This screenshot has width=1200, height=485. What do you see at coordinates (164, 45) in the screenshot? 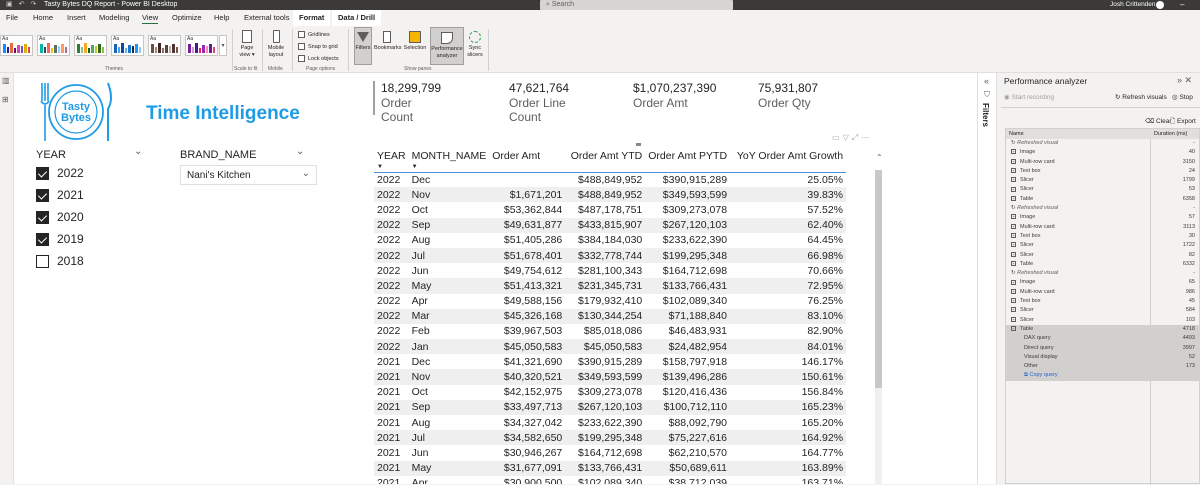
I see `theme-swatch-5: Aa` at bounding box center [164, 45].